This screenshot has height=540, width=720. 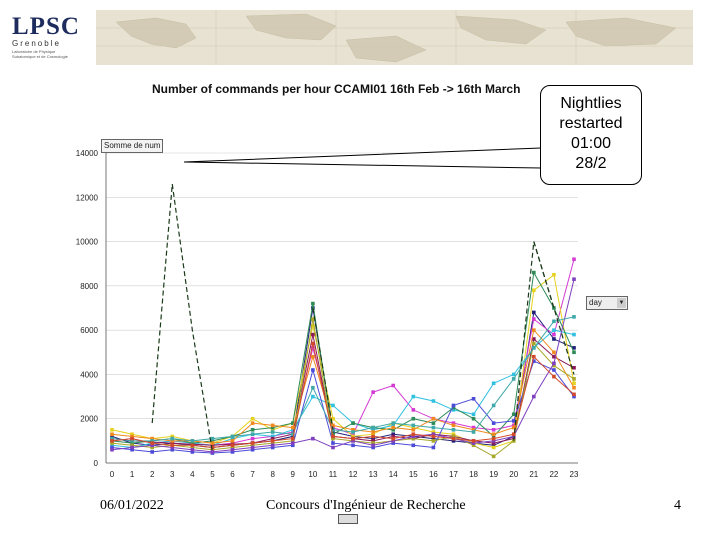 What do you see at coordinates (212, 474) in the screenshot?
I see `x-tick-label: 5` at bounding box center [212, 474].